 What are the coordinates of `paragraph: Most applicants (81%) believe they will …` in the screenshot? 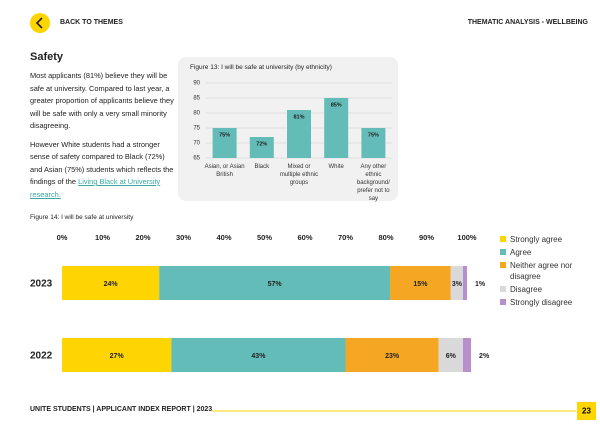 It's located at (102, 100).